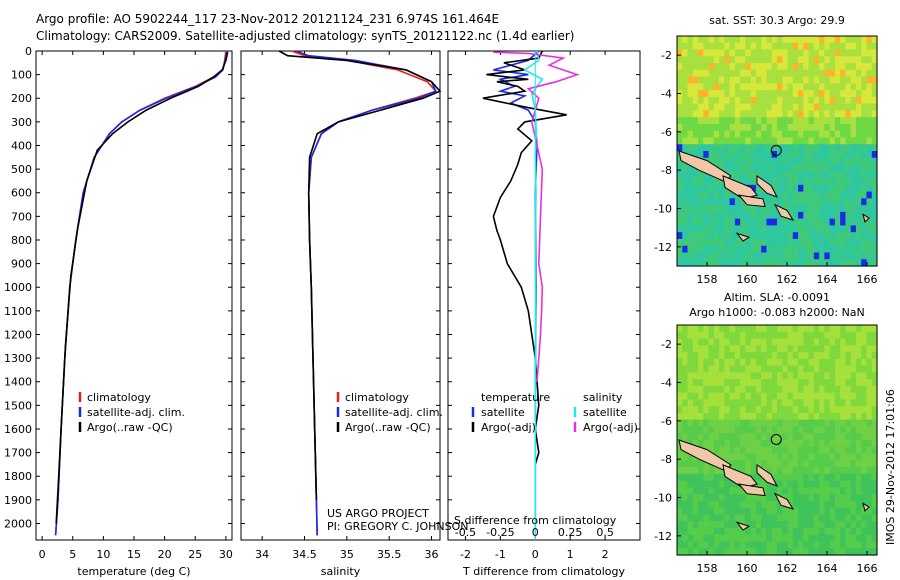  Describe the element at coordinates (747, 279) in the screenshot. I see `sst-map-xtick-label: 160` at that location.